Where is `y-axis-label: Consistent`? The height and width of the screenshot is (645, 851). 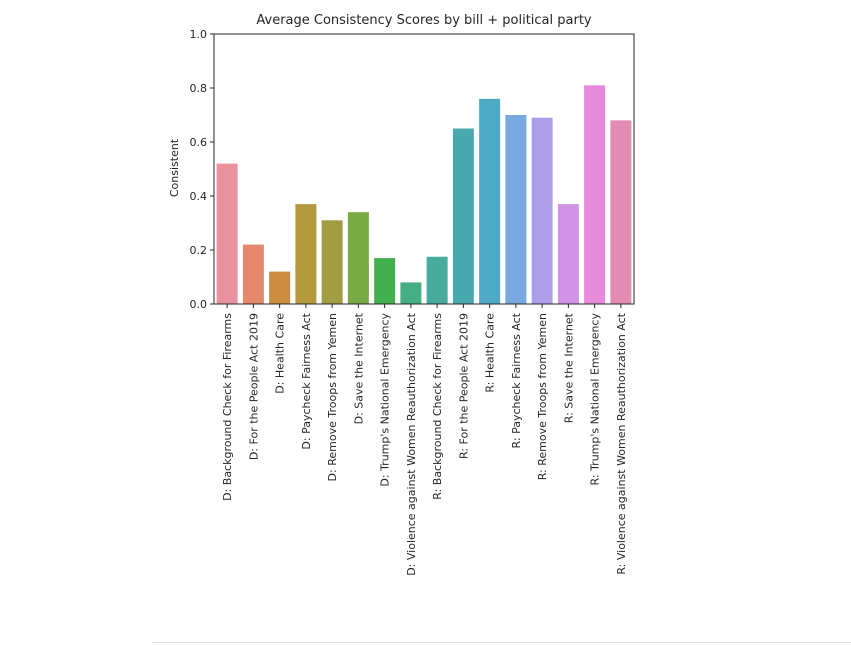
y-axis-label: Consistent is located at coordinates (174, 167).